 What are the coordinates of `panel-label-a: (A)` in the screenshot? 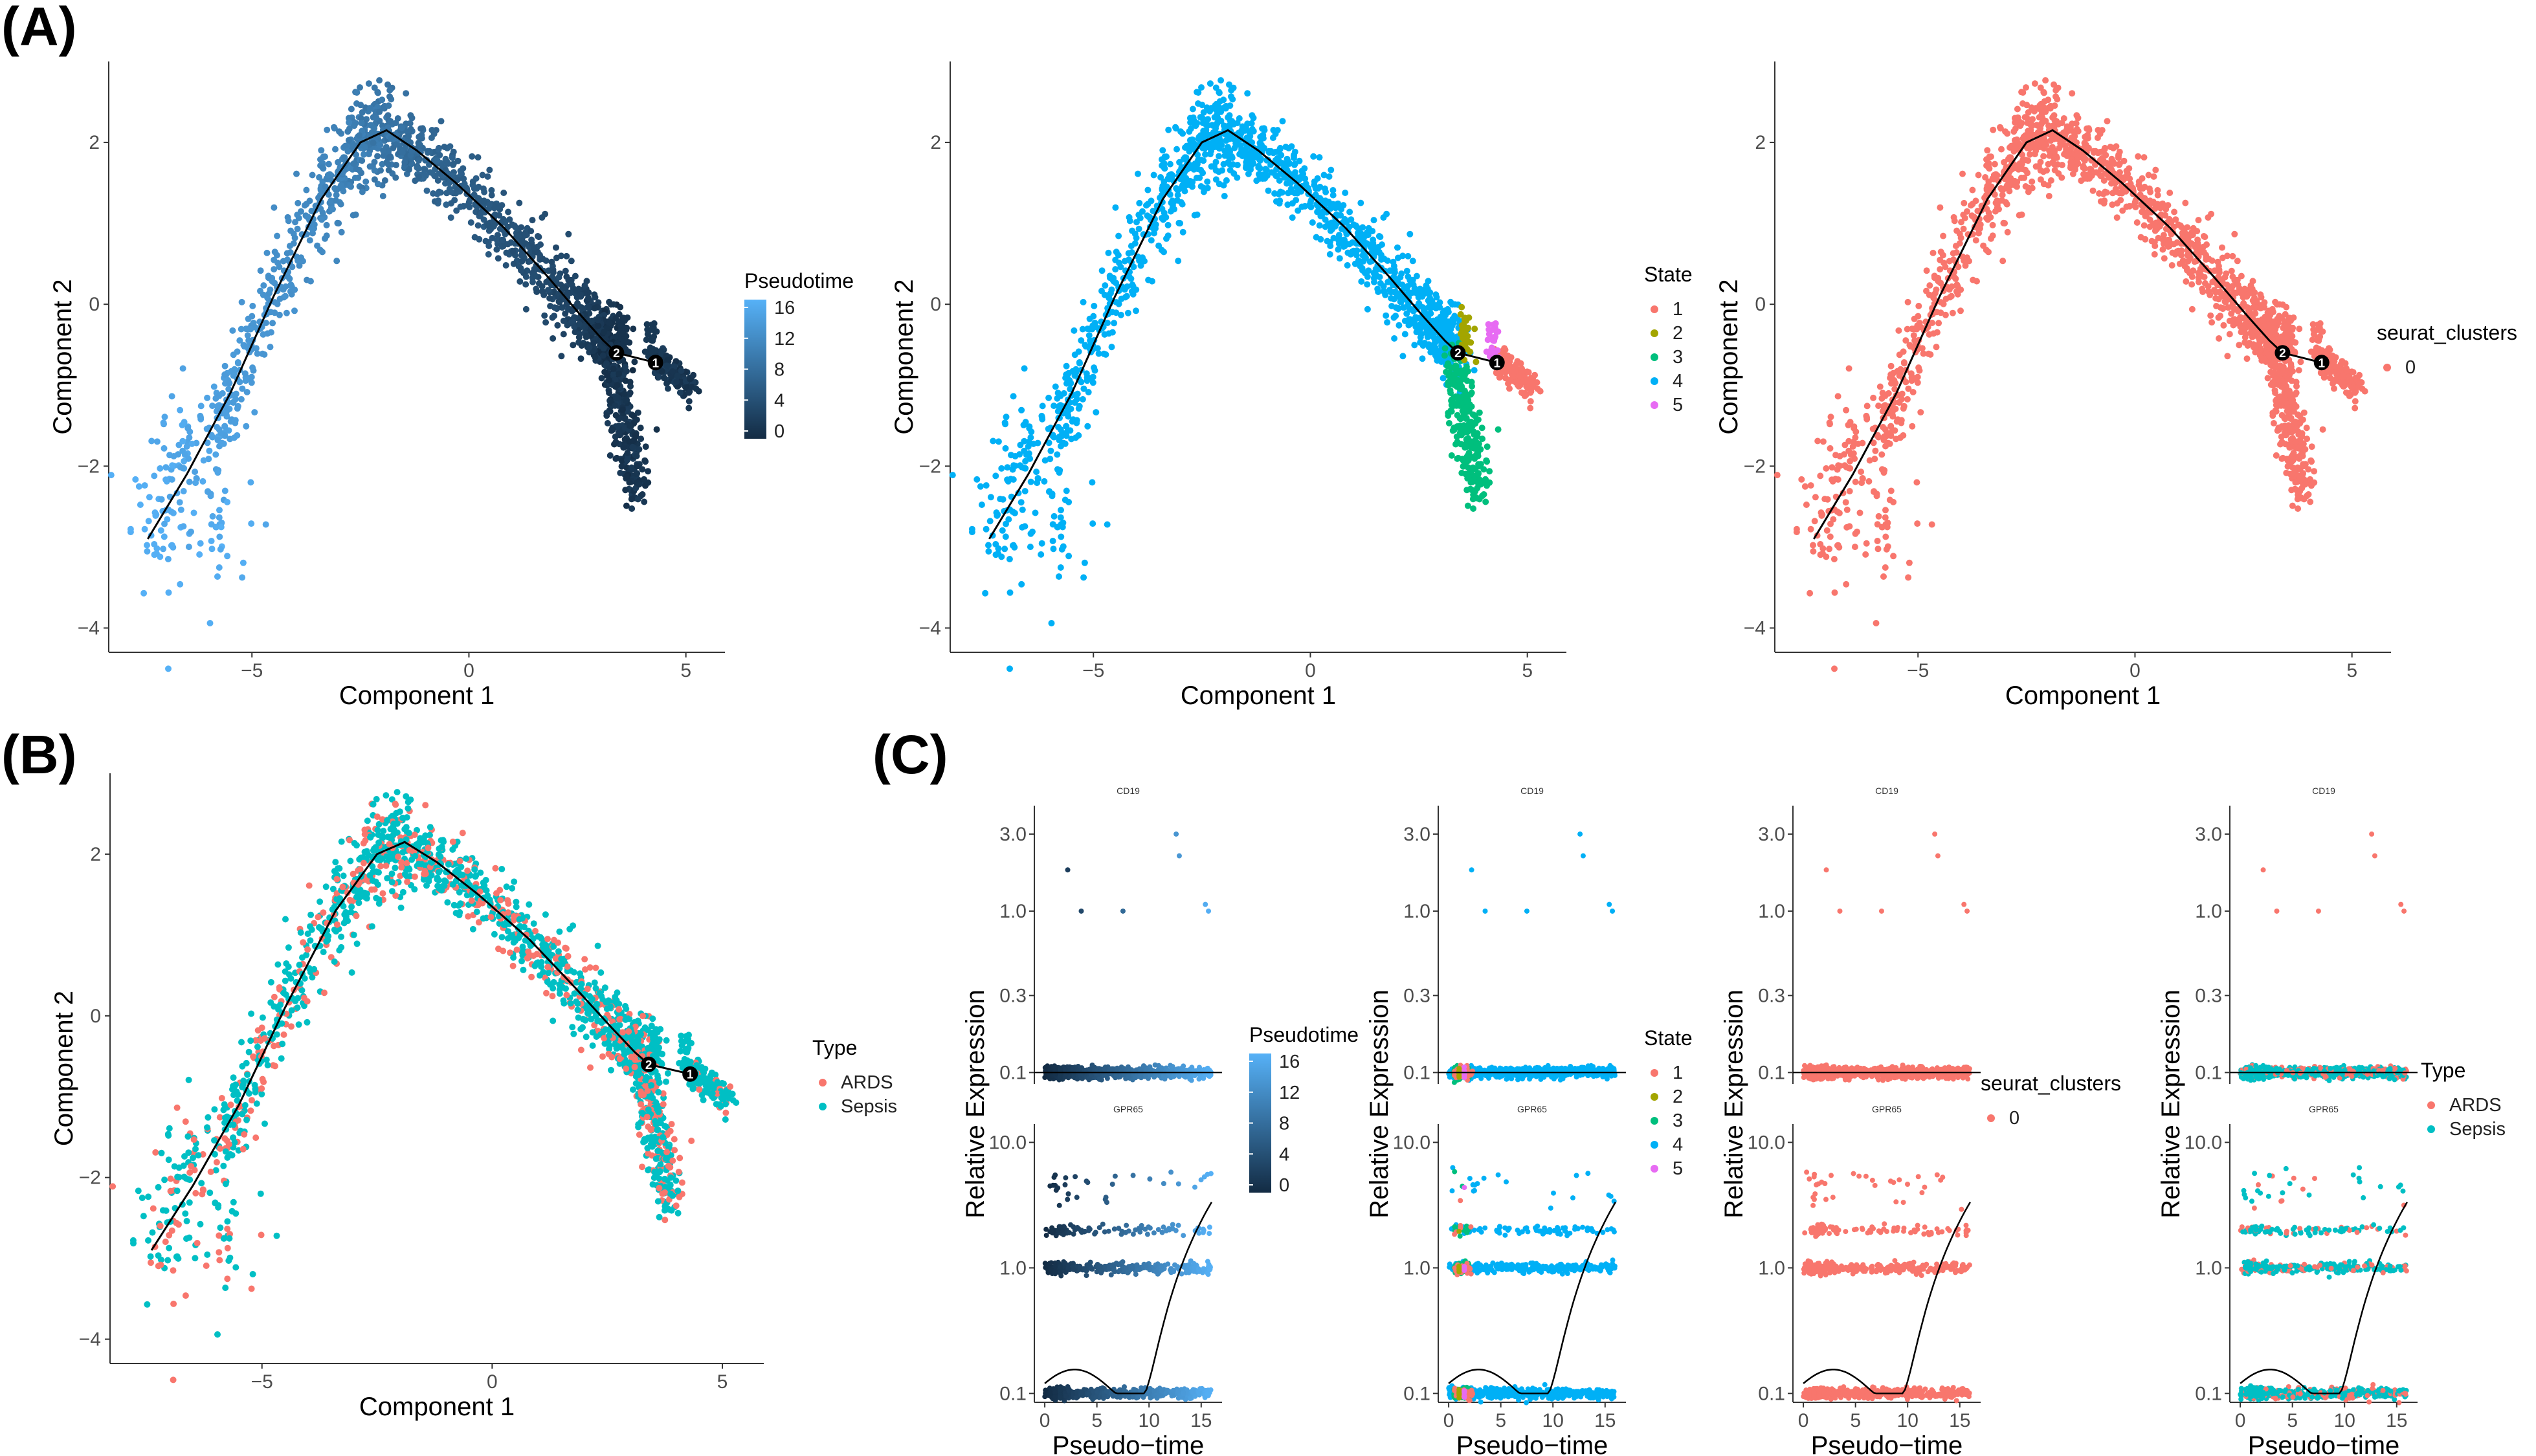 It's located at (39, 28).